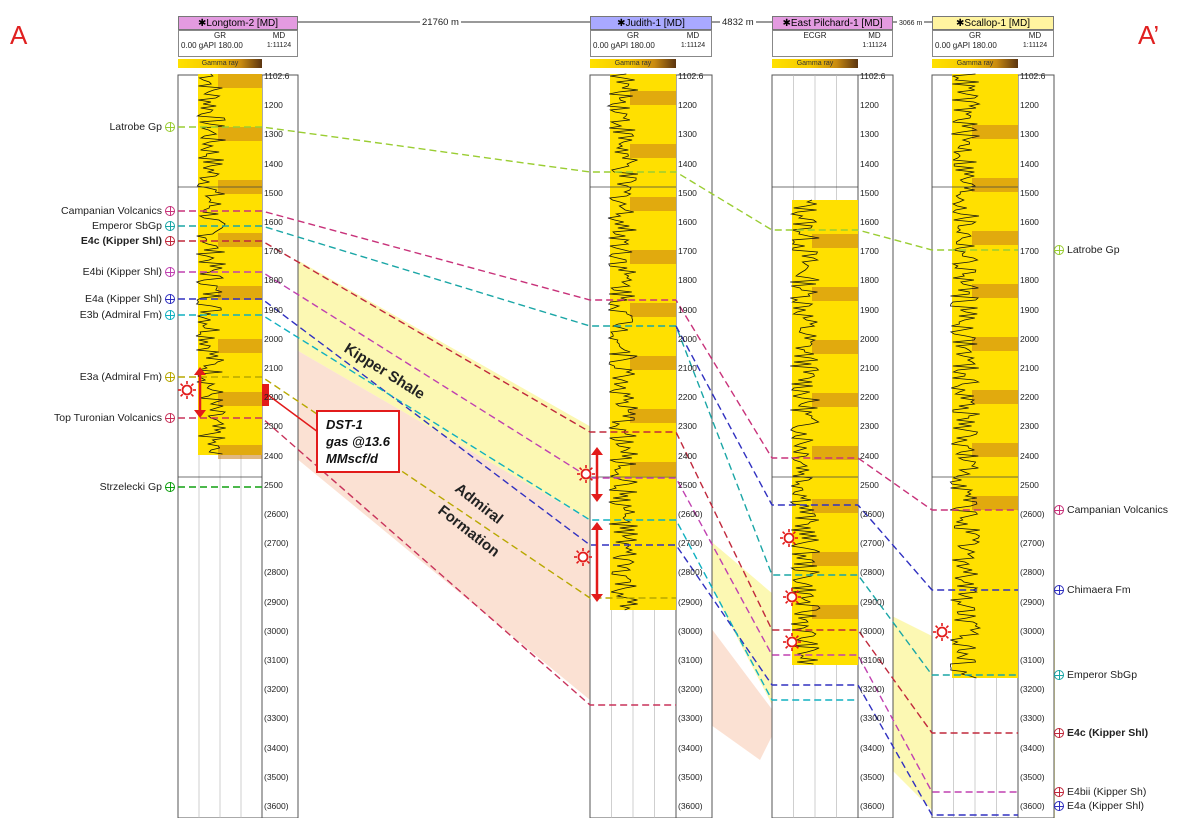 This screenshot has height=818, width=1187. What do you see at coordinates (276, 660) in the screenshot?
I see `depth-tick: (3100)` at bounding box center [276, 660].